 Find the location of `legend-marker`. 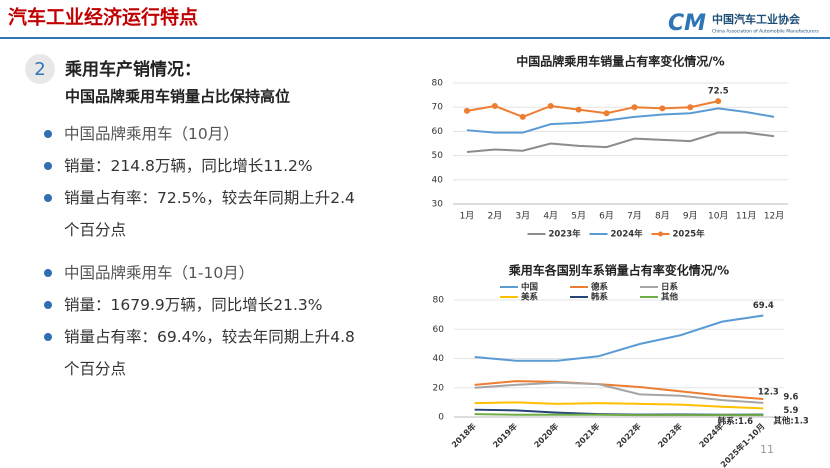

legend-marker is located at coordinates (660, 234).